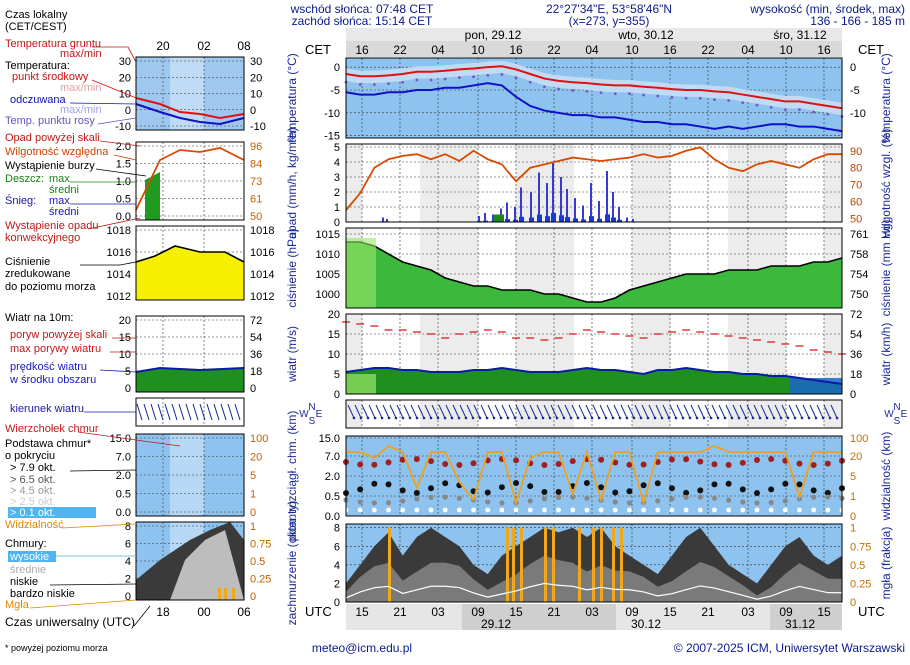 The height and width of the screenshot is (665, 910). I want to click on legend-tick-right: 5, so click(253, 476).